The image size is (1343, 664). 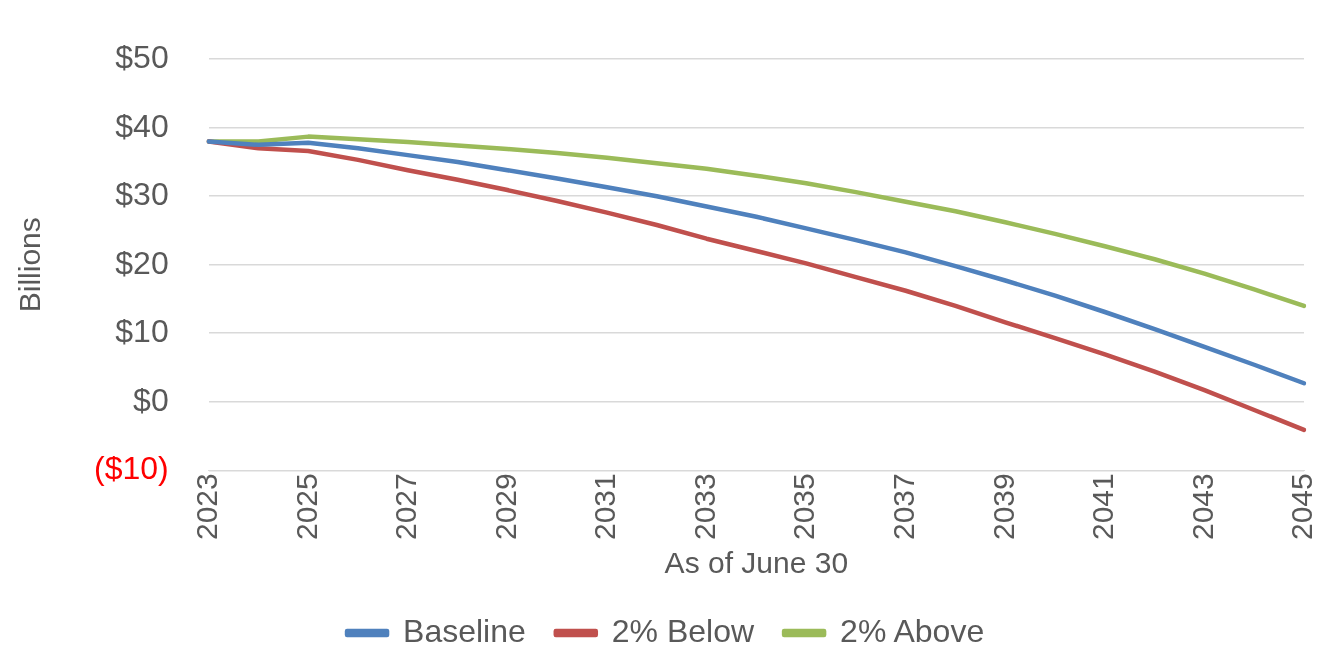 I want to click on legend-label: 2% Above, so click(x=912, y=630).